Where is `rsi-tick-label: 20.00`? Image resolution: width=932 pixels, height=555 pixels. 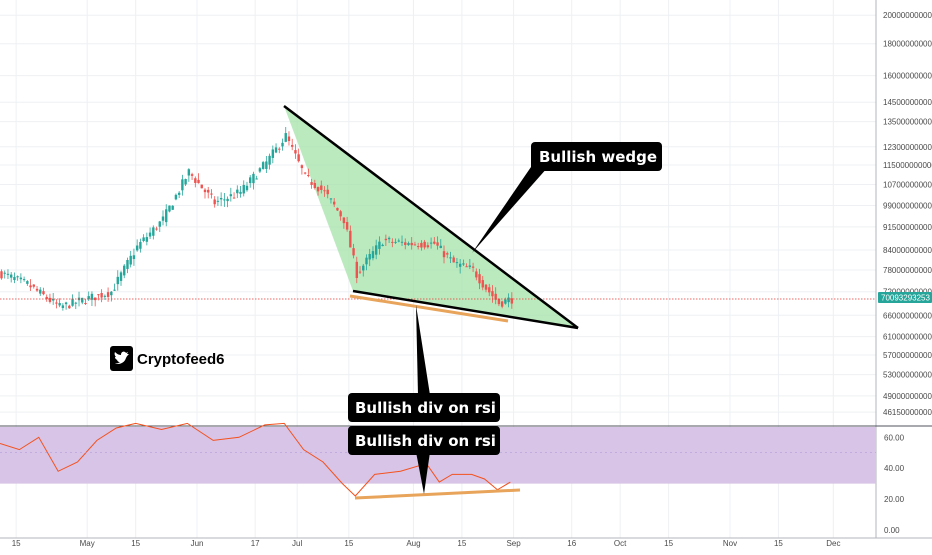 rsi-tick-label: 20.00 is located at coordinates (894, 499).